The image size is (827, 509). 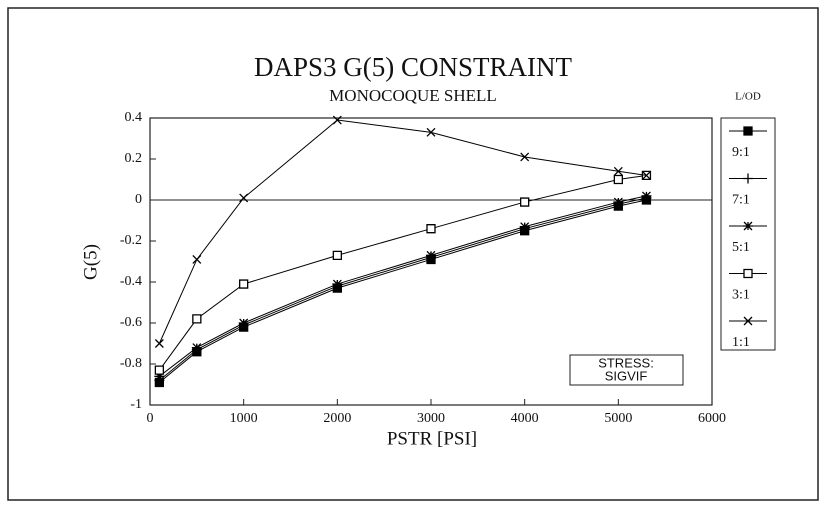 I want to click on annotation: STRESS:, so click(x=626, y=362).